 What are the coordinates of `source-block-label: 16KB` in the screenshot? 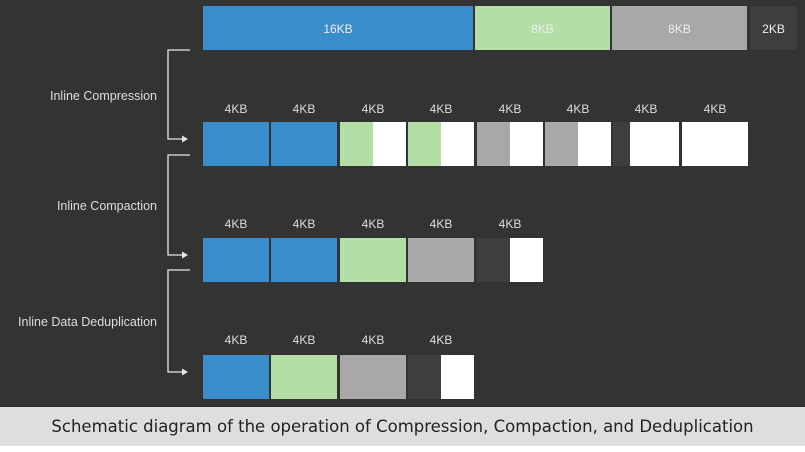 It's located at (337, 29).